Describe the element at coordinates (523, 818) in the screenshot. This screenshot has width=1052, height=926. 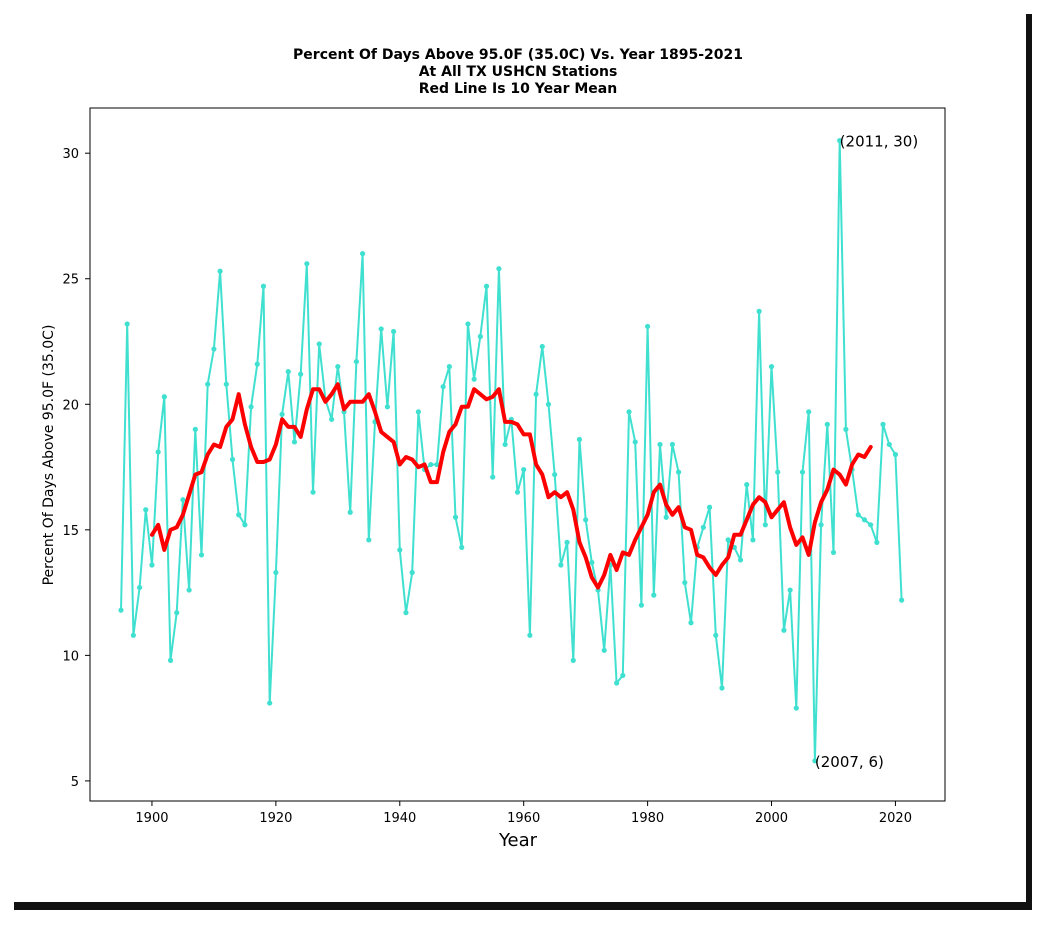
I see `x-tick-label: 1960` at that location.